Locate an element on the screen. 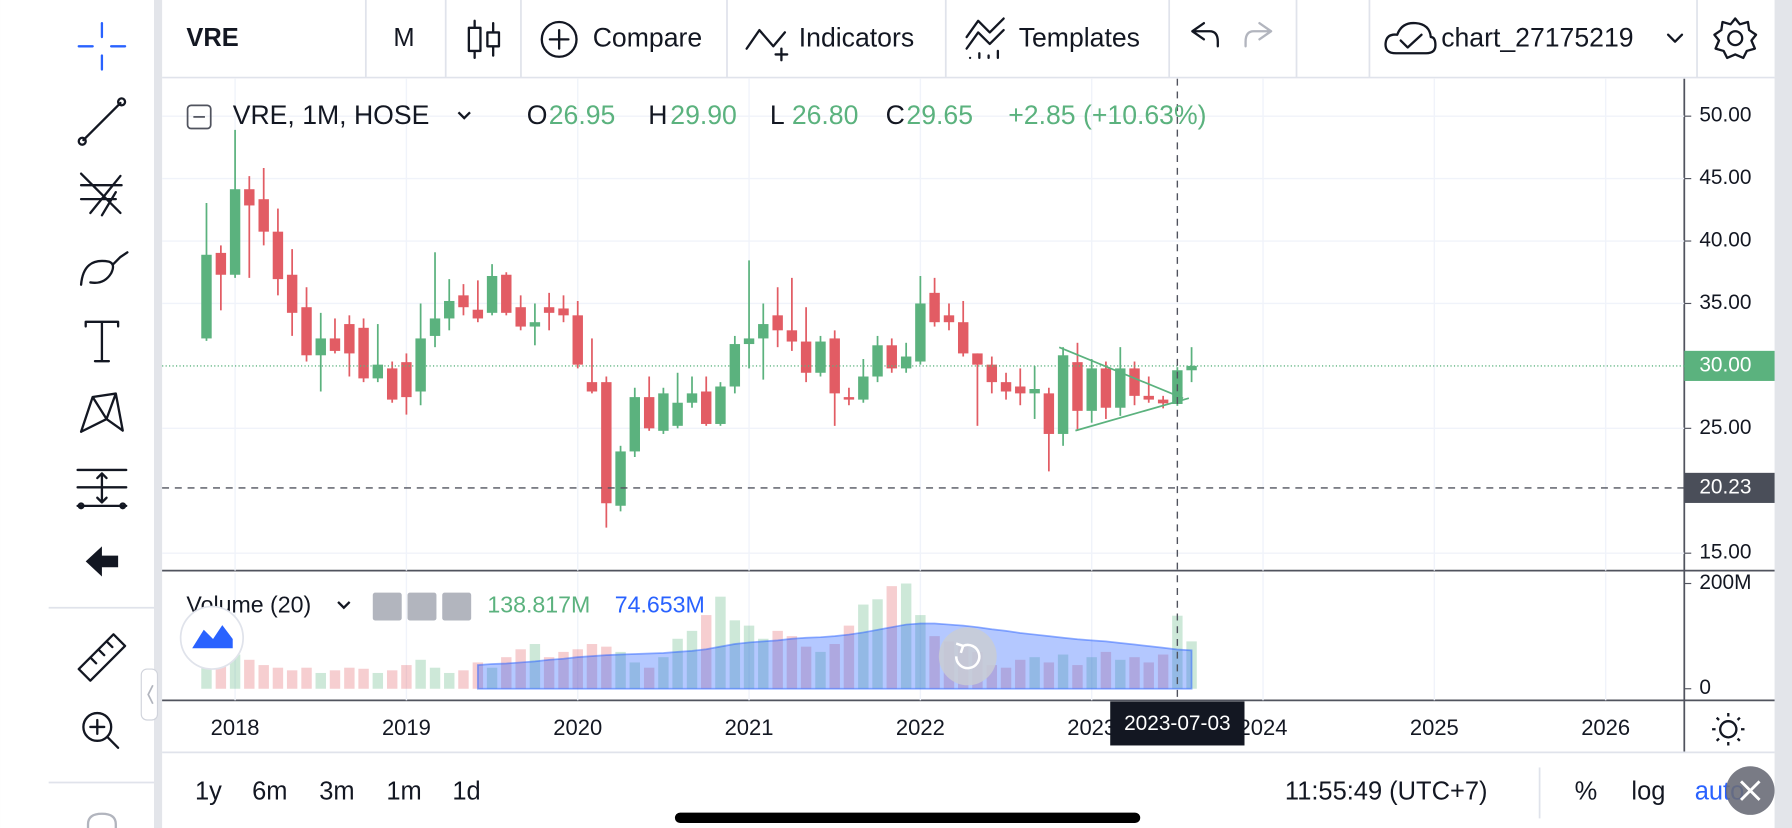 The width and height of the screenshot is (1792, 828). chart-style-icon is located at coordinates (484, 39).